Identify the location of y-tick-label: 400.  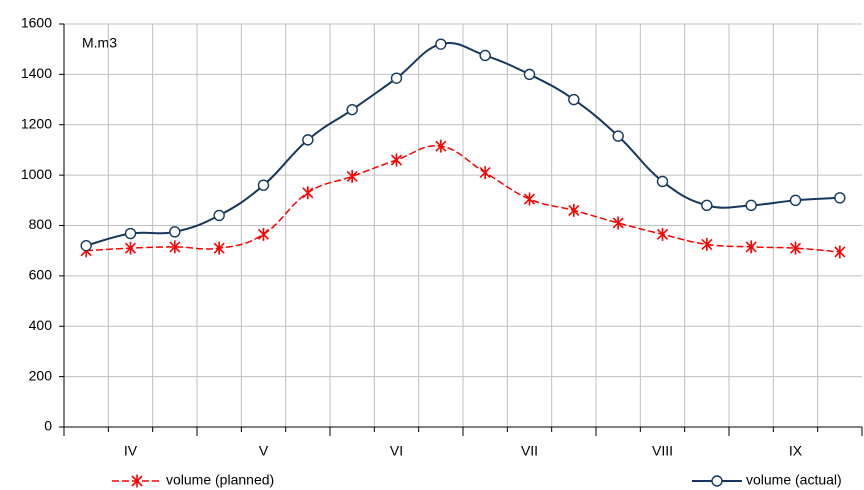
(41, 325).